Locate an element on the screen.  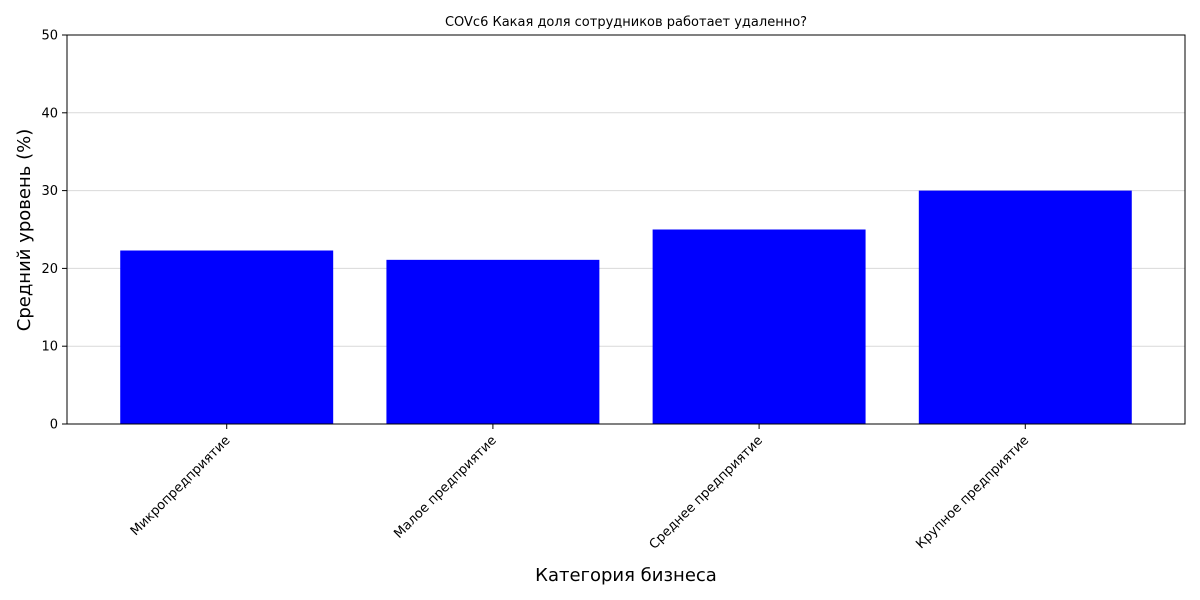
x-tick-label: Среднее предприятие is located at coordinates (706, 492).